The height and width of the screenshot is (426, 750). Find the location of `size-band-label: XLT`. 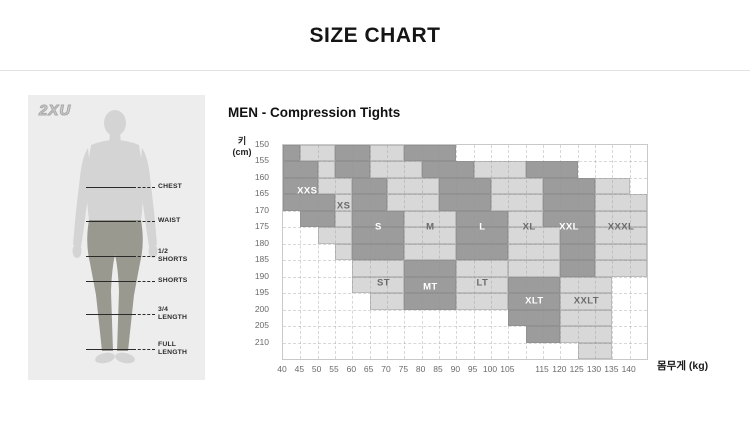

size-band-label: XLT is located at coordinates (534, 301).